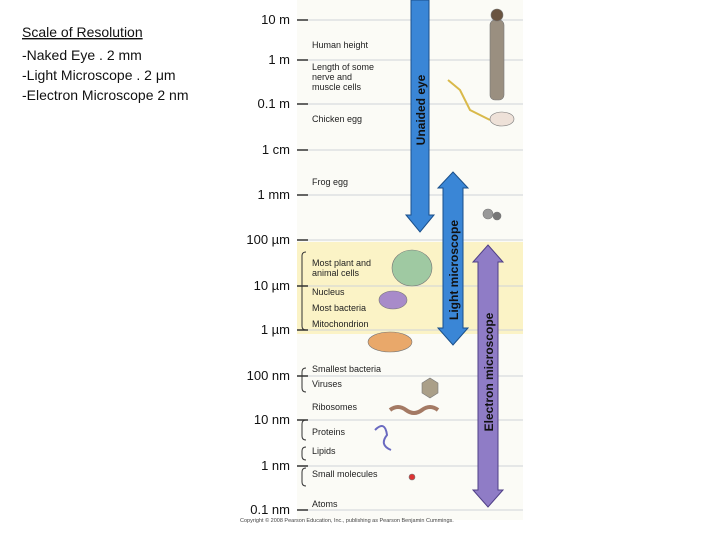 This screenshot has height=540, width=720. What do you see at coordinates (276, 149) in the screenshot?
I see `scale-label: 1 cm` at bounding box center [276, 149].